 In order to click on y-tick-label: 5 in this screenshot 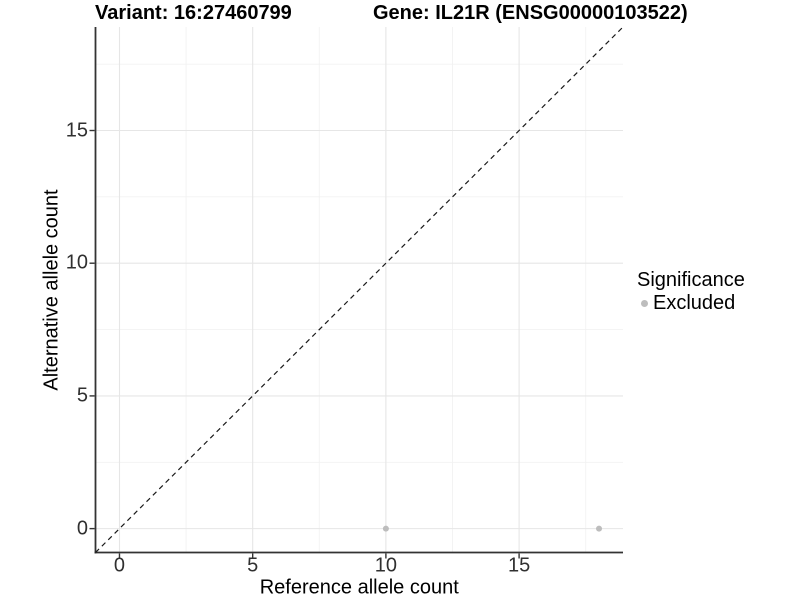, I will do `click(82, 395)`.